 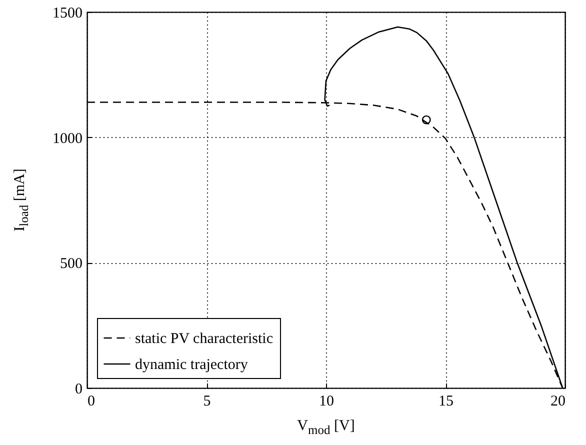 I want to click on x-tick-label: 10, so click(x=326, y=402).